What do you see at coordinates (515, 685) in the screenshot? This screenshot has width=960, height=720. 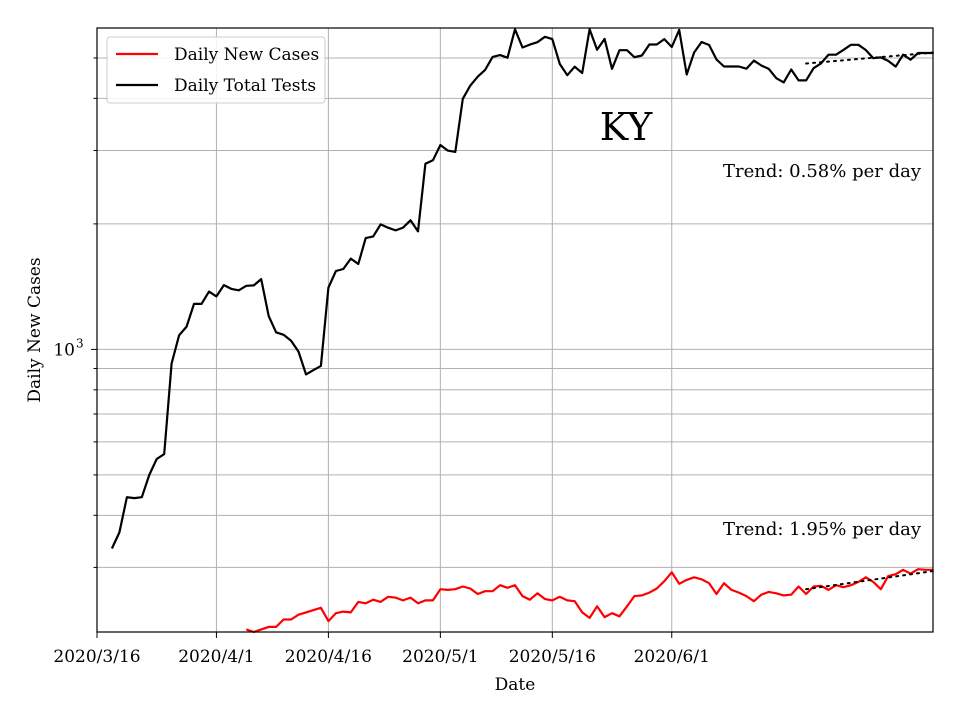 I see `x-axis-label: Date` at bounding box center [515, 685].